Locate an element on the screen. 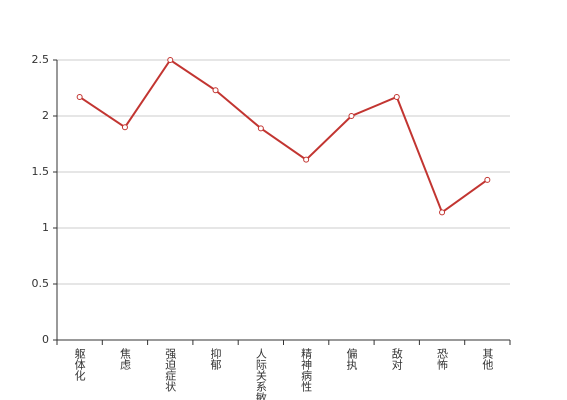  y-tick-label: 0.5 is located at coordinates (41, 283).